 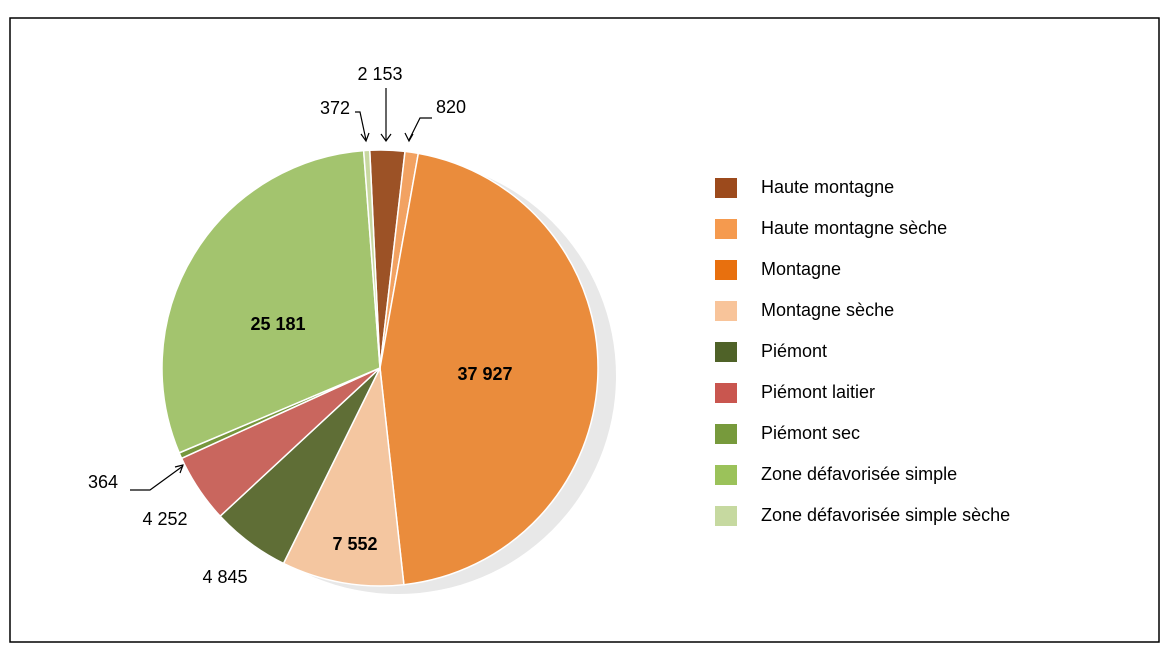 What do you see at coordinates (801, 269) in the screenshot?
I see `legend-label: Montagne` at bounding box center [801, 269].